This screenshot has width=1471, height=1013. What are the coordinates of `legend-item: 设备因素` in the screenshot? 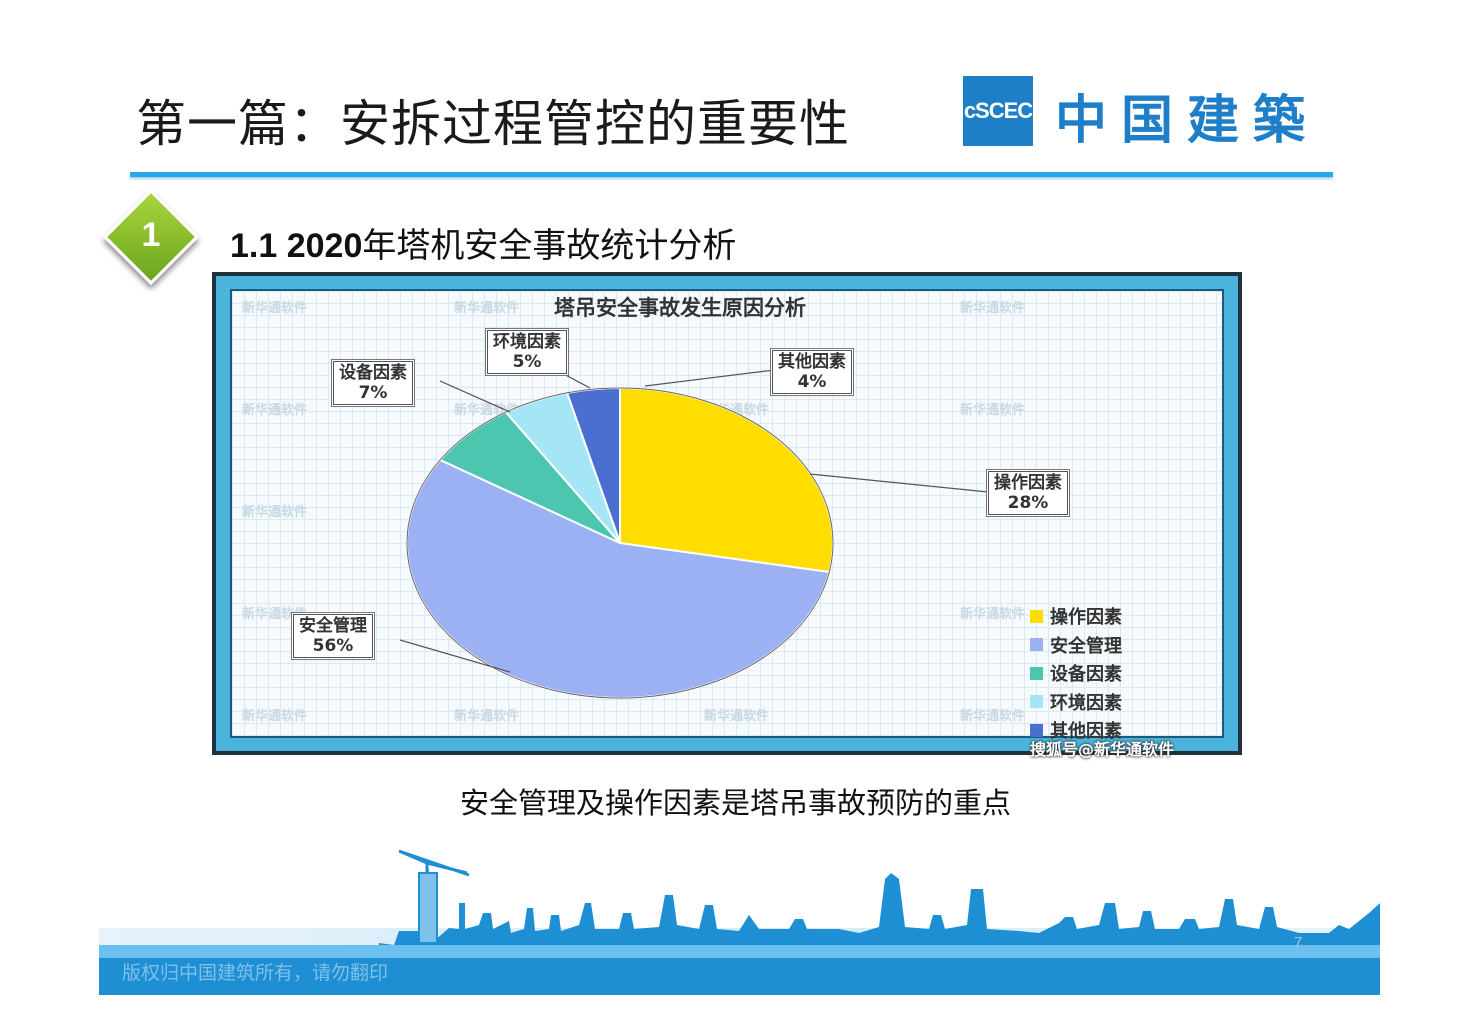 It's located at (1076, 673).